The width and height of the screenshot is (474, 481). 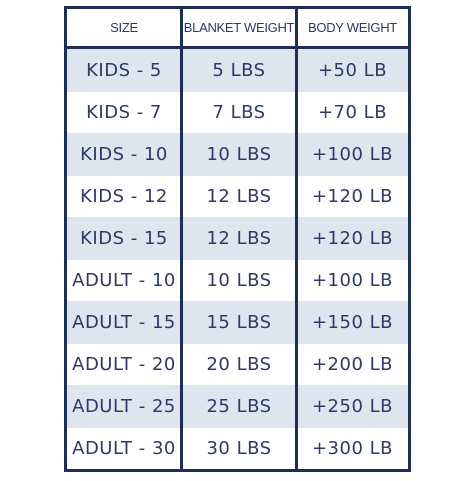 What do you see at coordinates (352, 322) in the screenshot?
I see `body-weight-cell: +150 LB` at bounding box center [352, 322].